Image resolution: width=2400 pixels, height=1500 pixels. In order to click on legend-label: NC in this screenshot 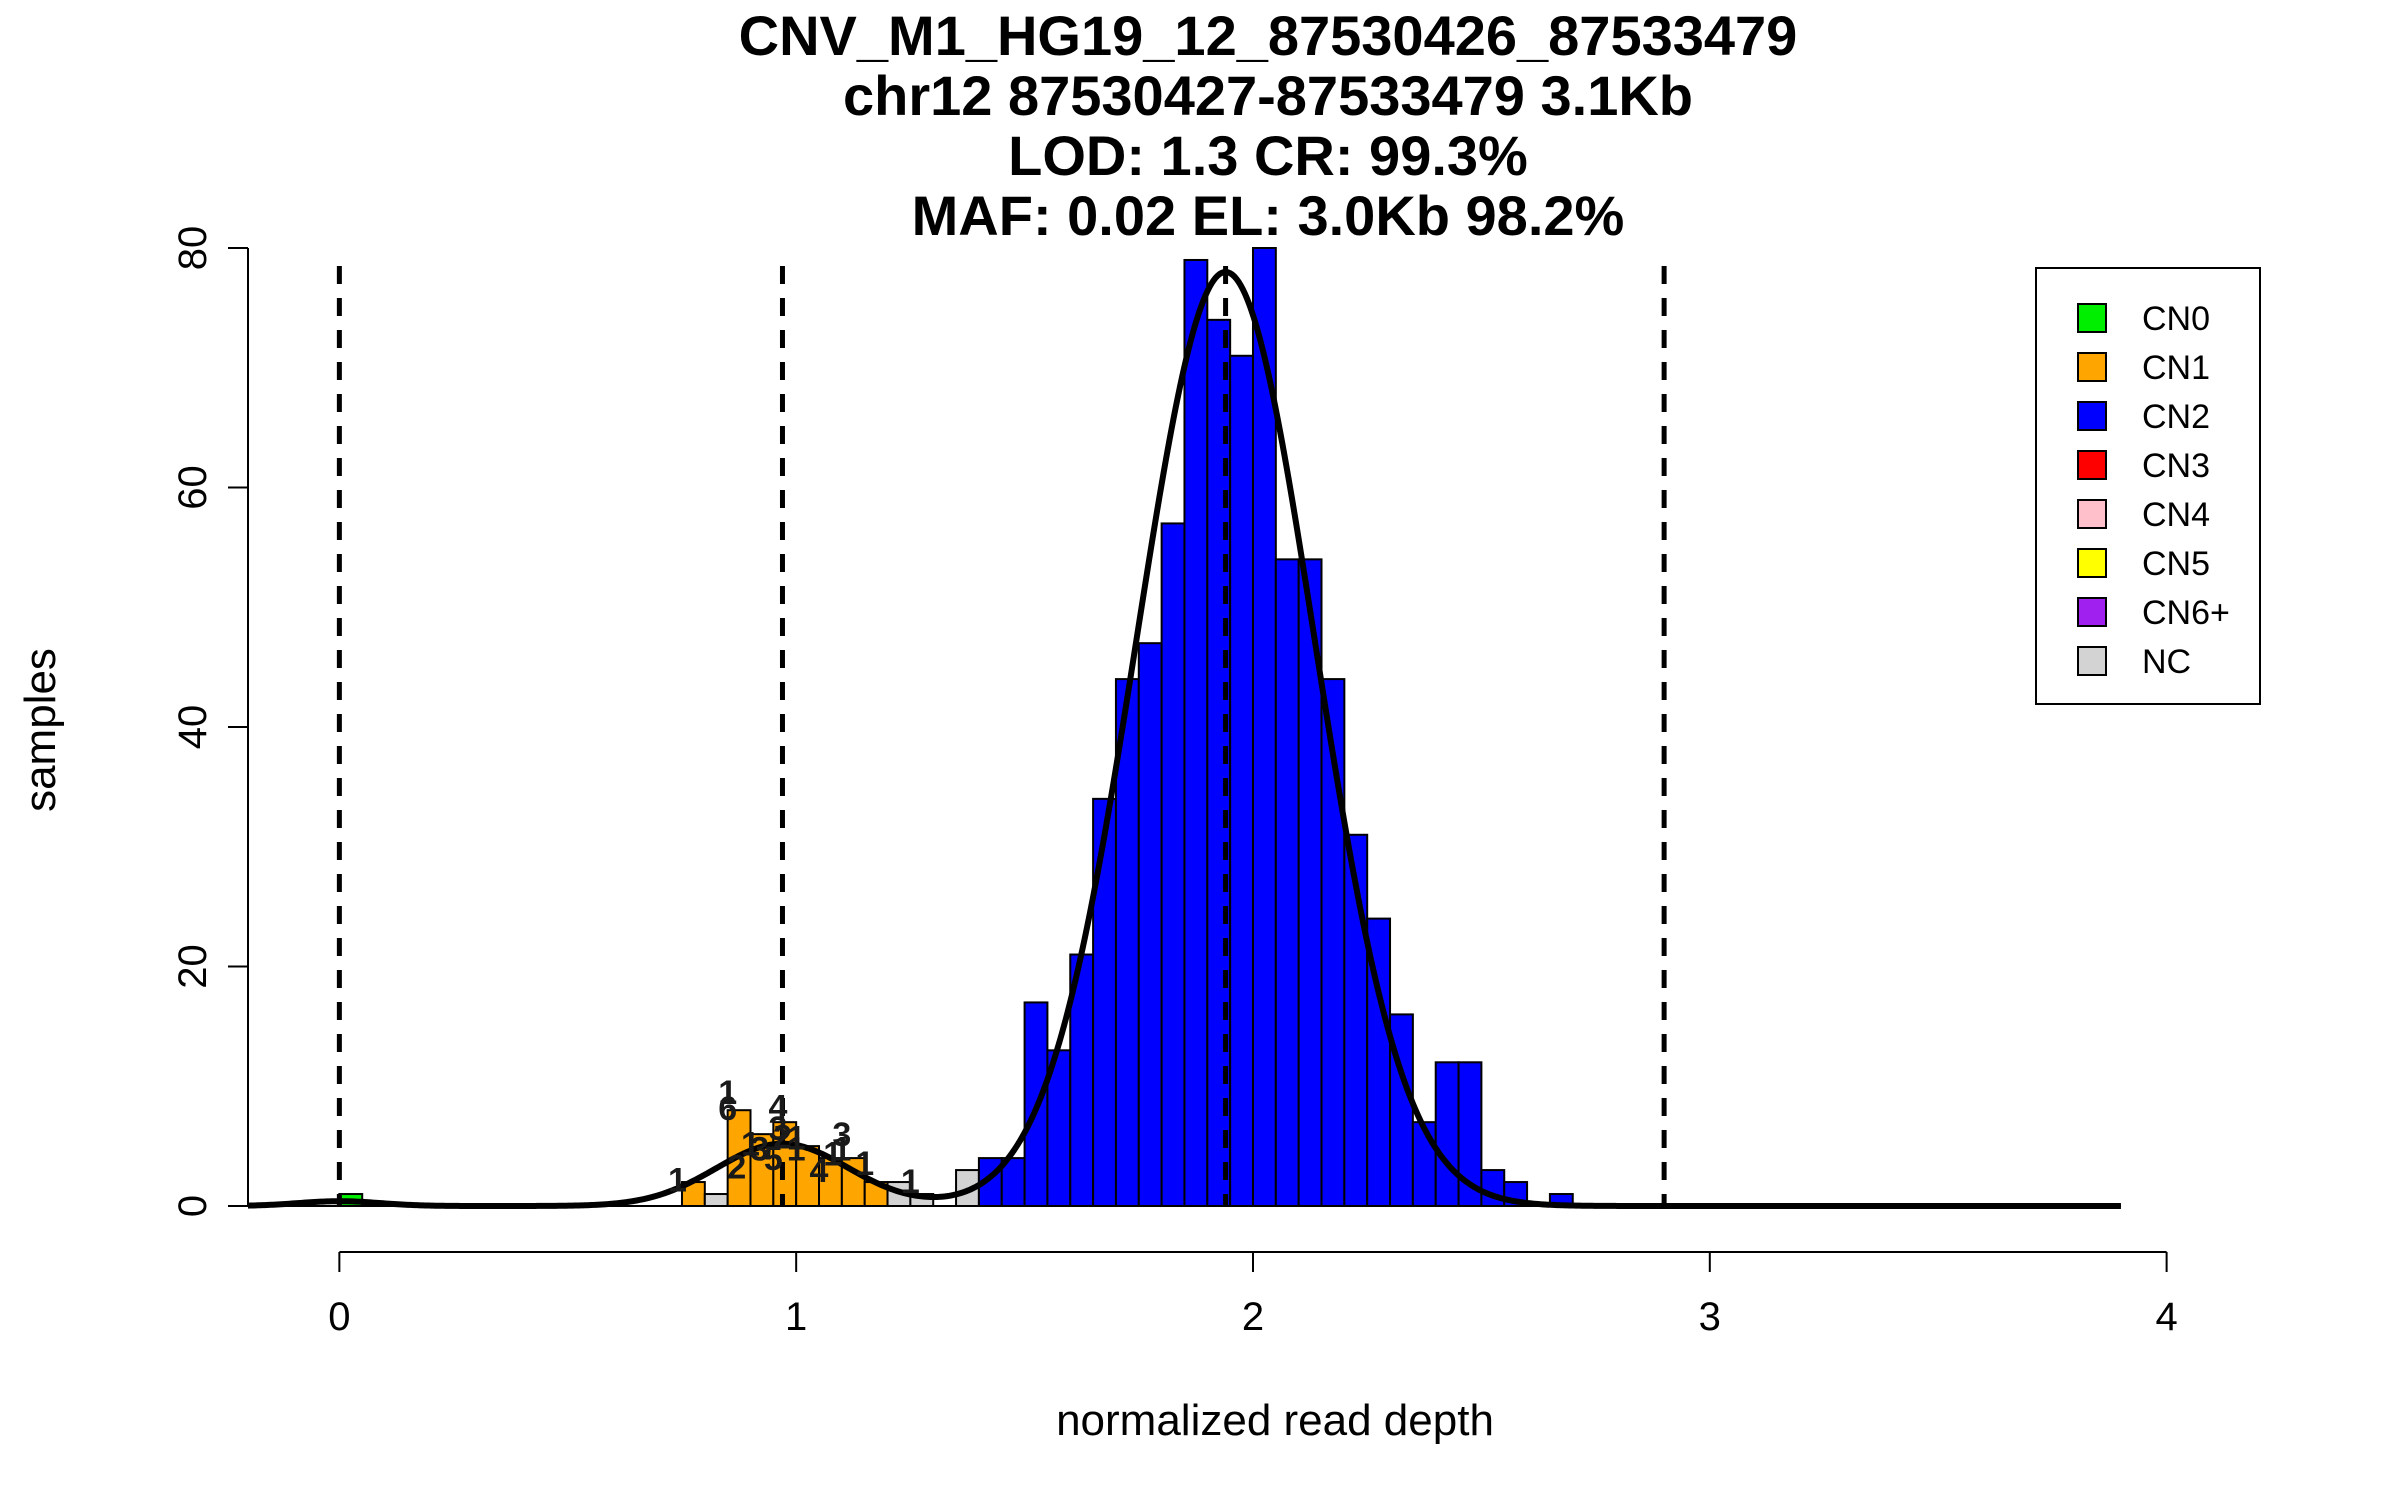, I will do `click(2166, 662)`.